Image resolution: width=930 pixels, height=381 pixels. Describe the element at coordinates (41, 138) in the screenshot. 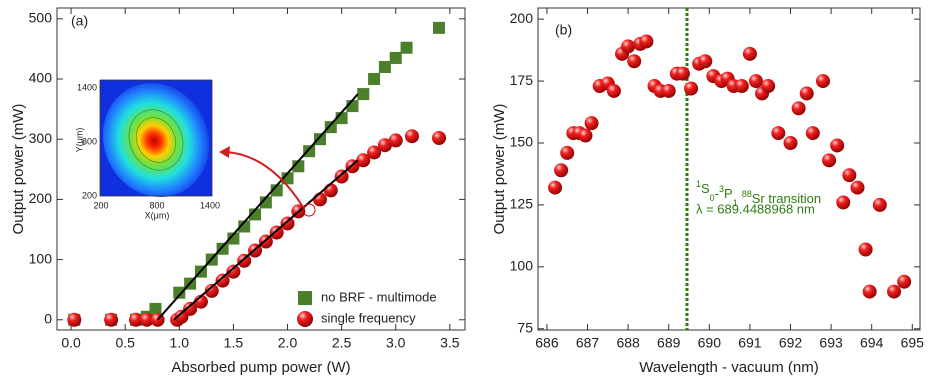

I see `y-tick-label: 300` at that location.